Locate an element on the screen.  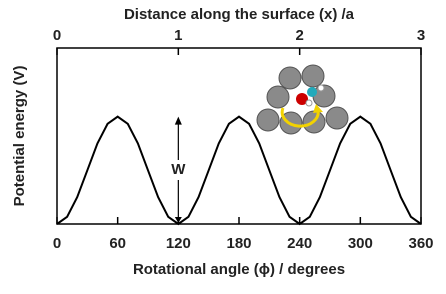
annotation: W is located at coordinates (178, 169).